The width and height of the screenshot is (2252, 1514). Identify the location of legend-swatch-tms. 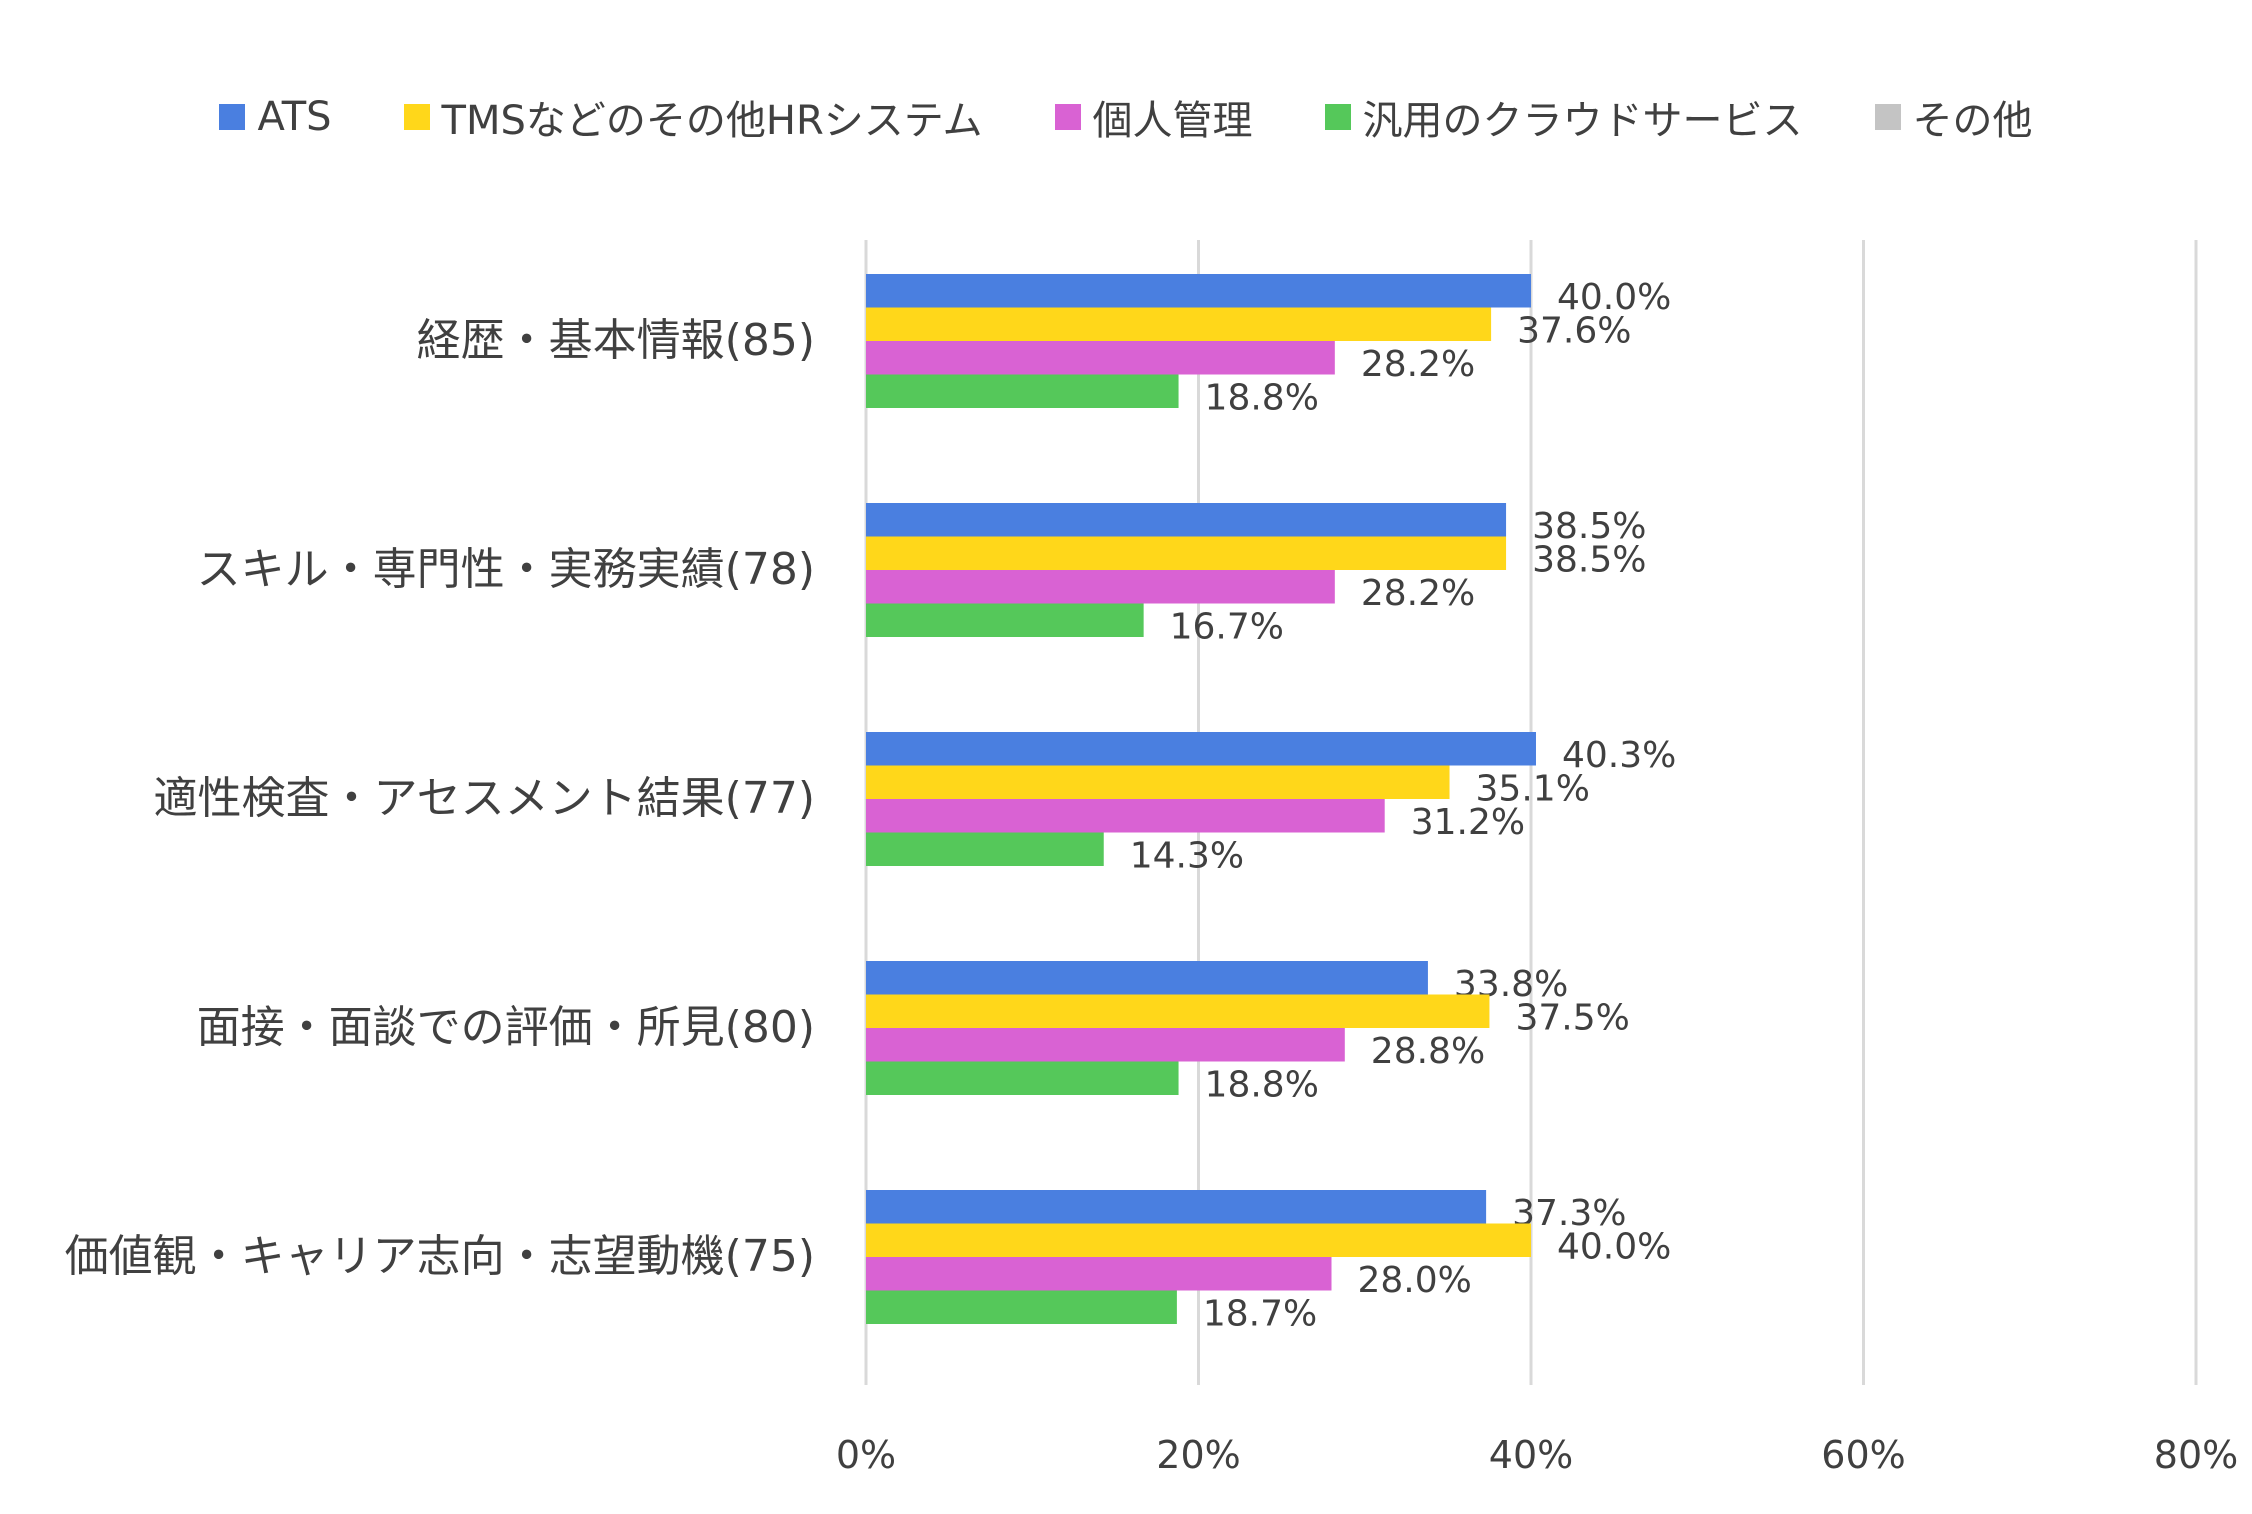
(416, 117).